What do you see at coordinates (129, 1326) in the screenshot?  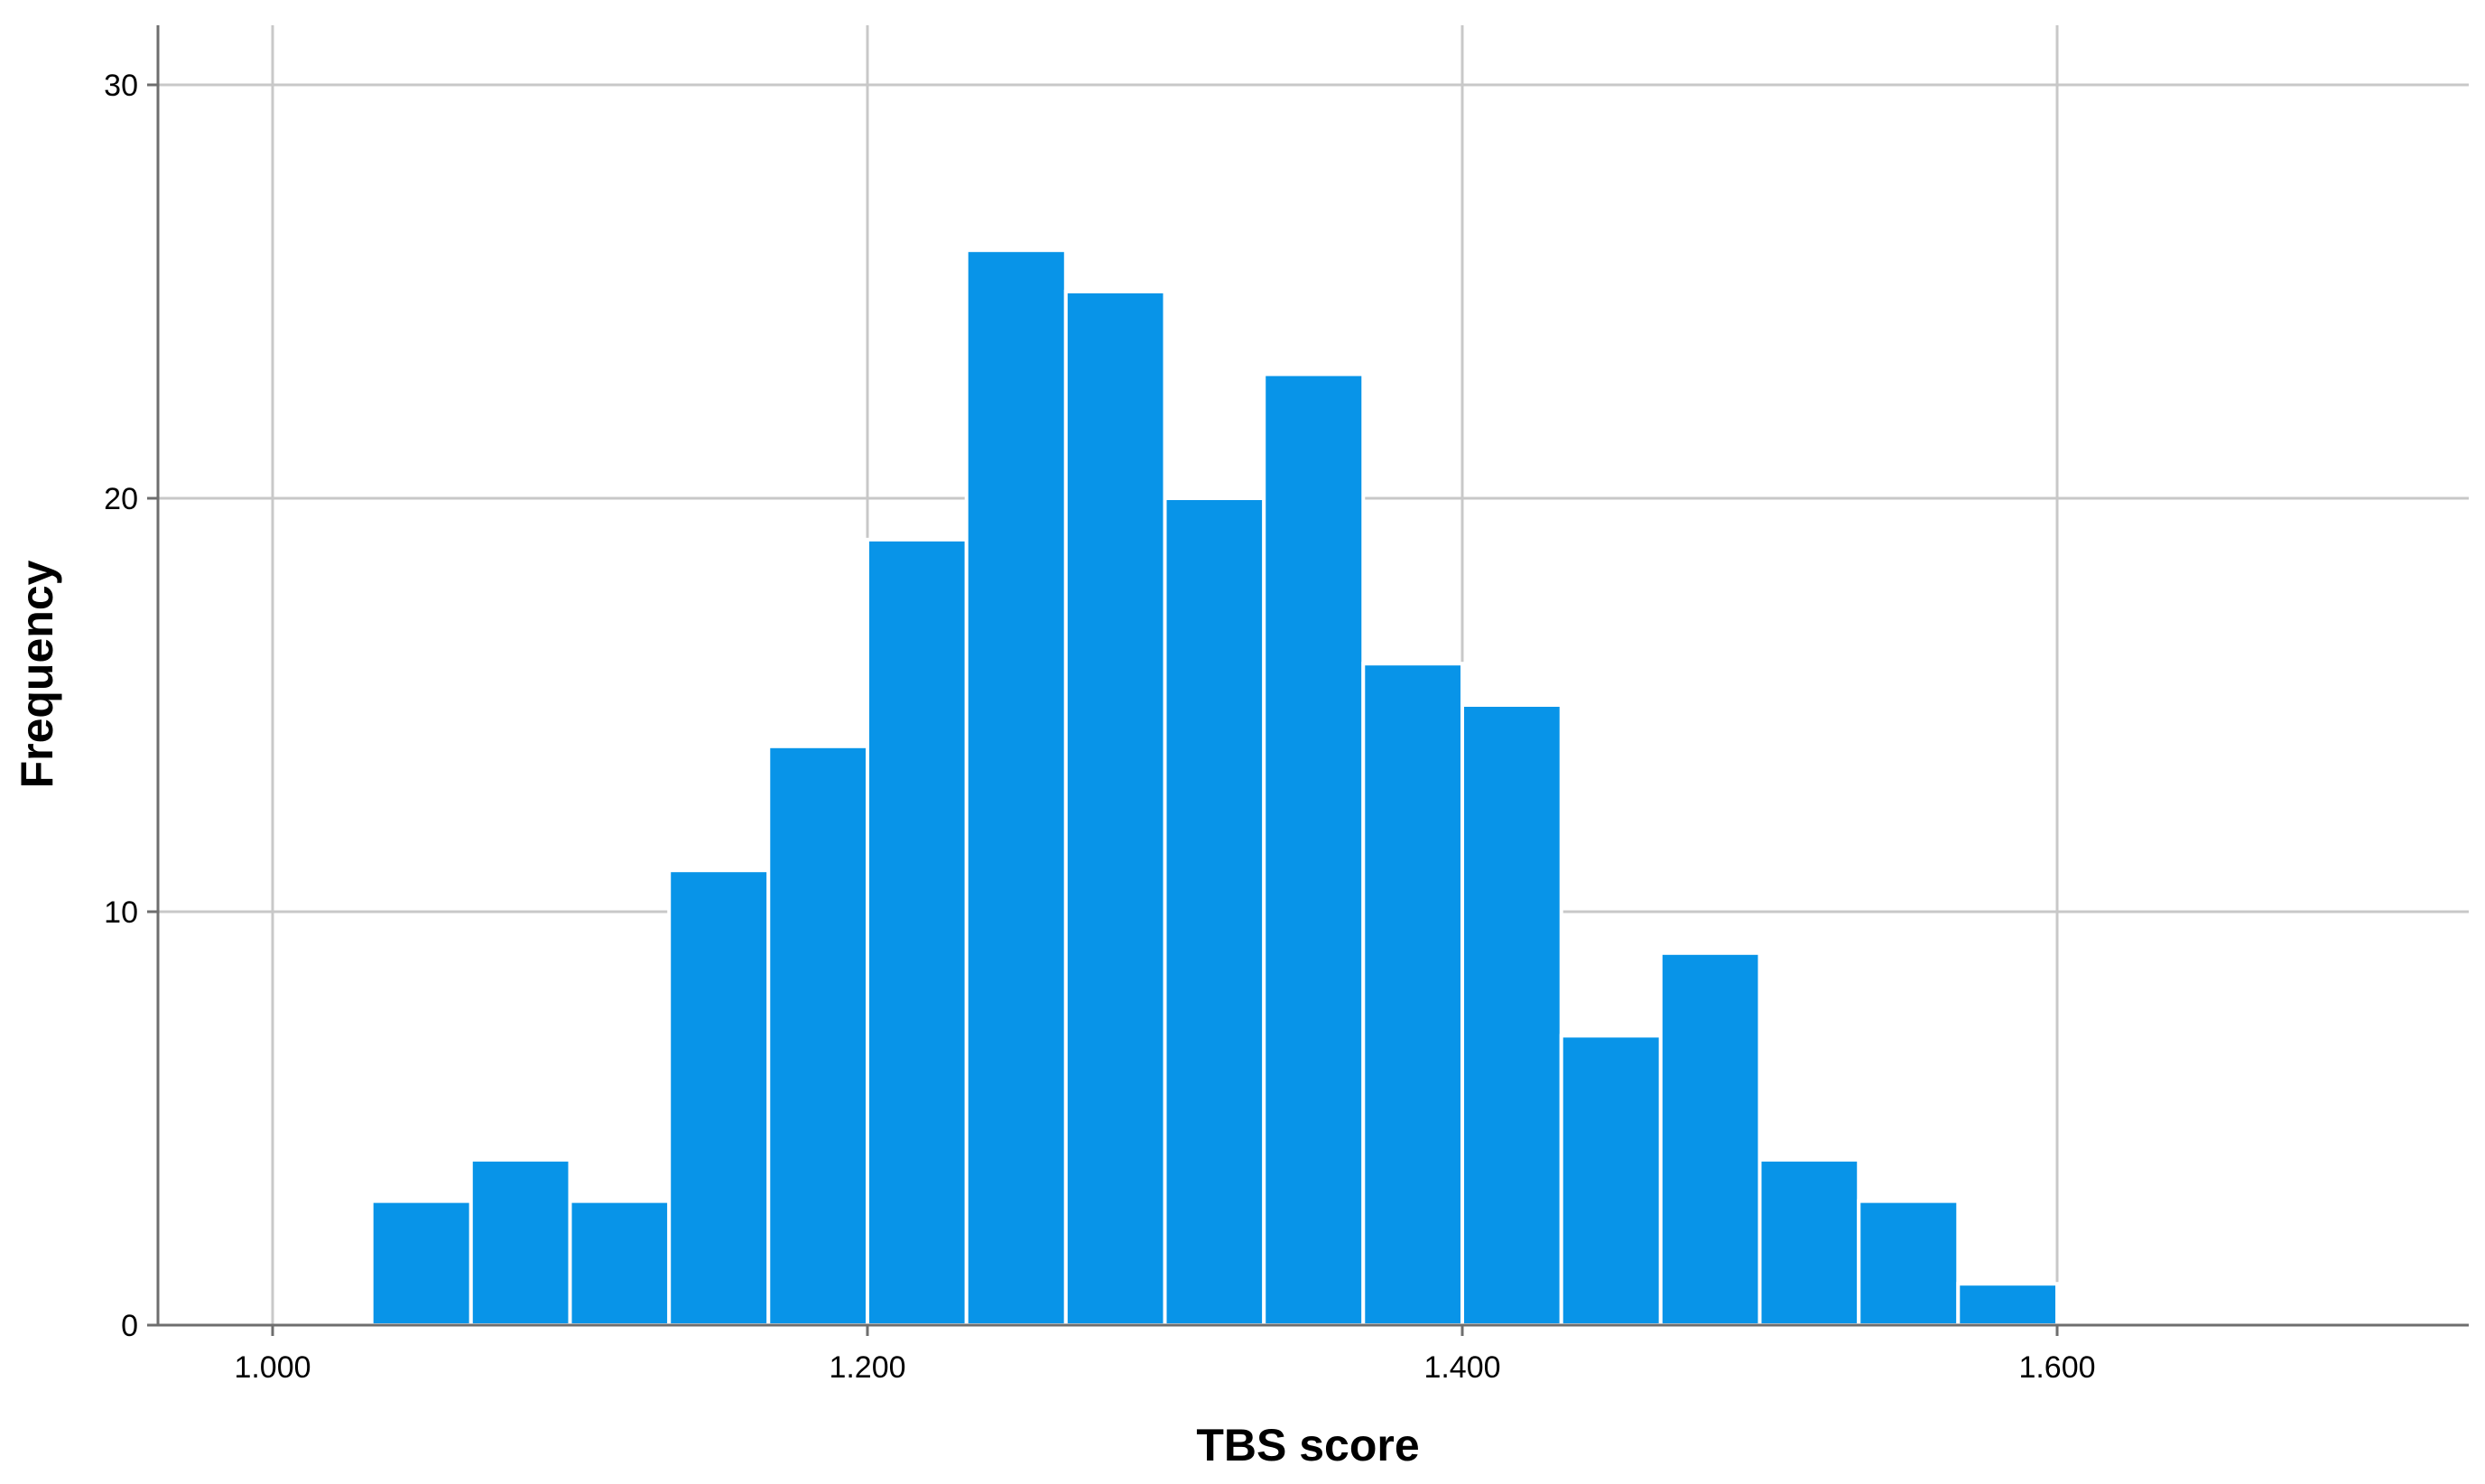 I see `y-tick-label: 0` at bounding box center [129, 1326].